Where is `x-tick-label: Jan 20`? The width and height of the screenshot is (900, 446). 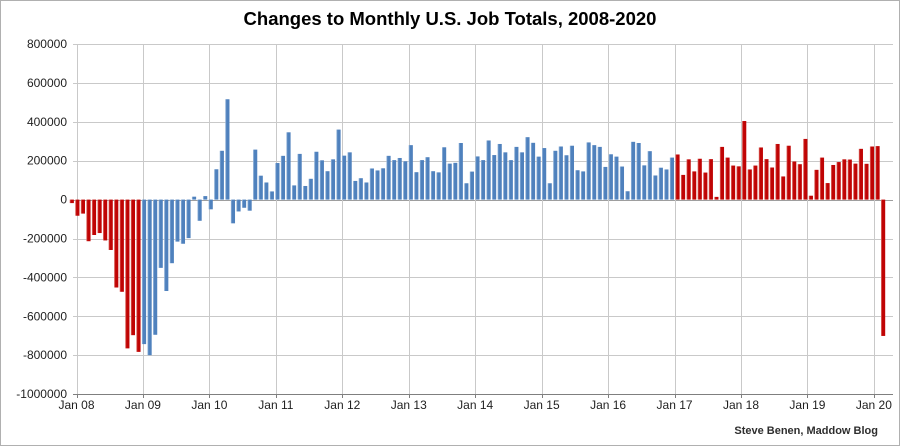
x-tick-label: Jan 20 is located at coordinates (874, 405).